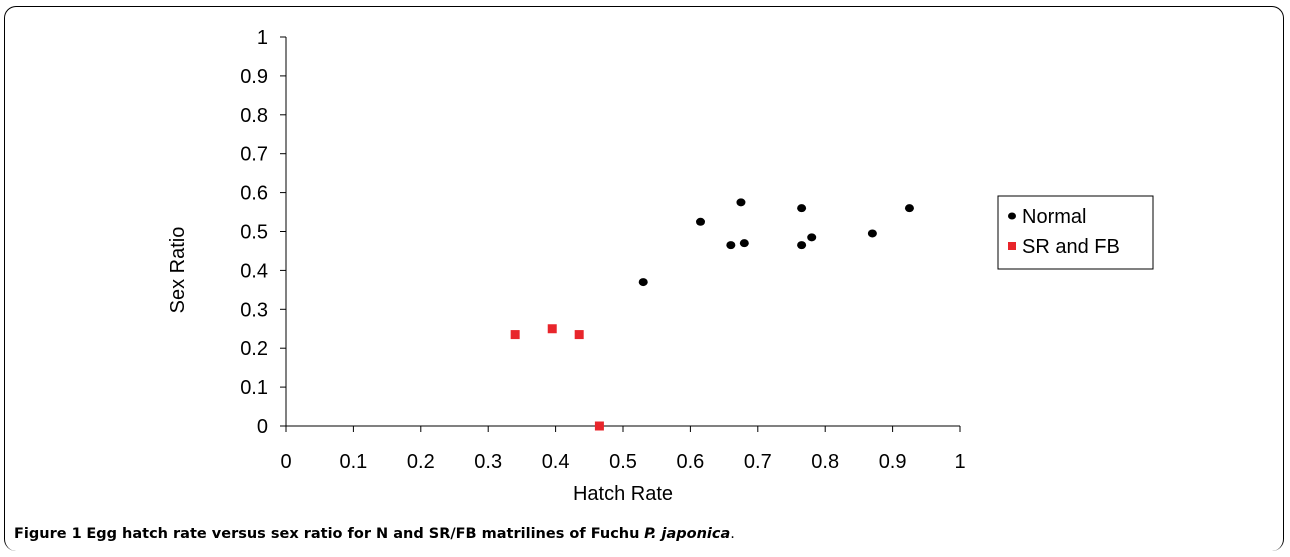 This screenshot has height=557, width=1290. I want to click on x-tick-label: 0, so click(285, 462).